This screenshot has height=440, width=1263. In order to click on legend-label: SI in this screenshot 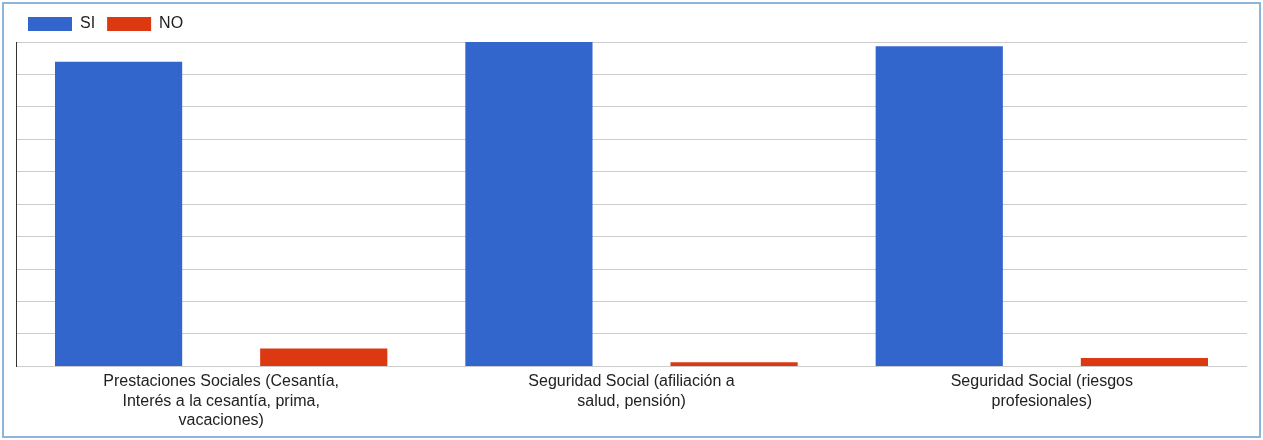, I will do `click(88, 23)`.